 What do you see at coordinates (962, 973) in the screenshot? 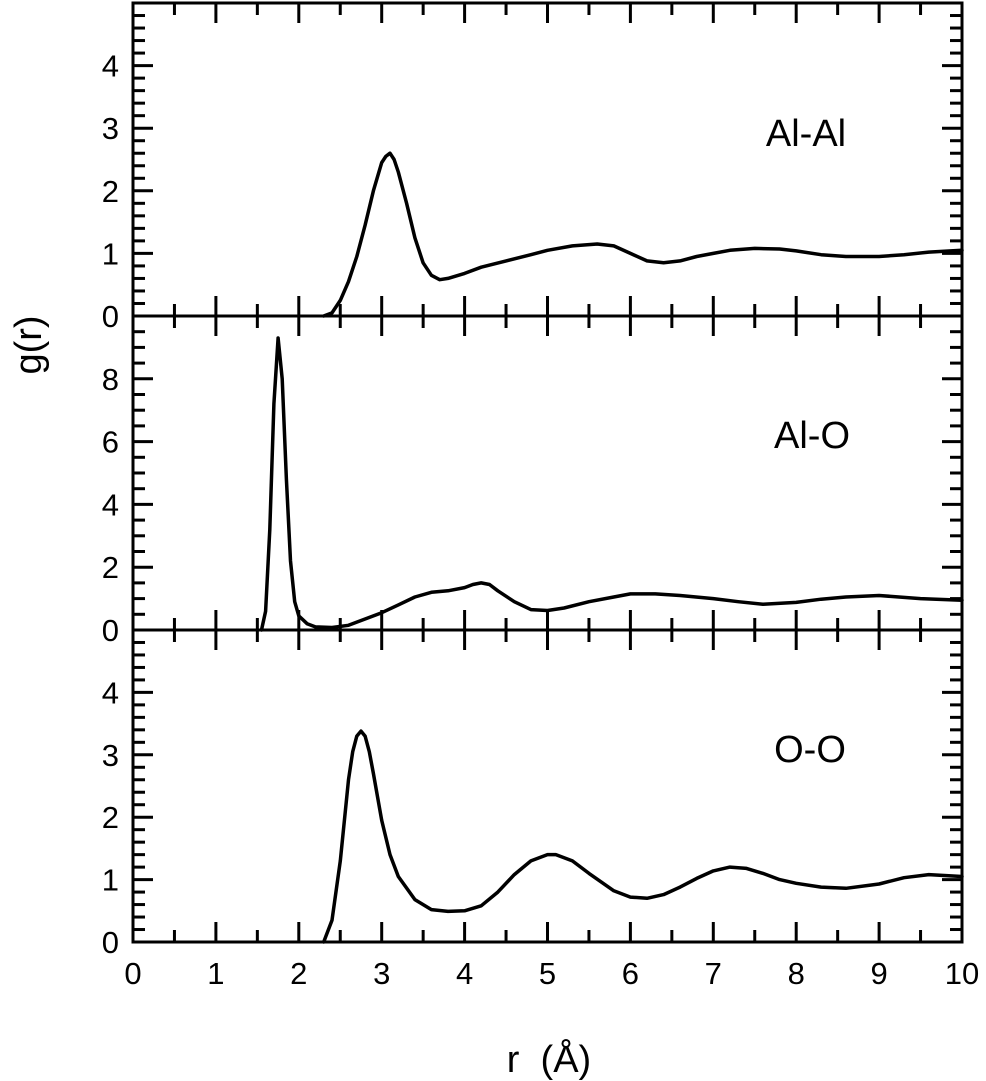
I see `x-tick-label: 10` at bounding box center [962, 973].